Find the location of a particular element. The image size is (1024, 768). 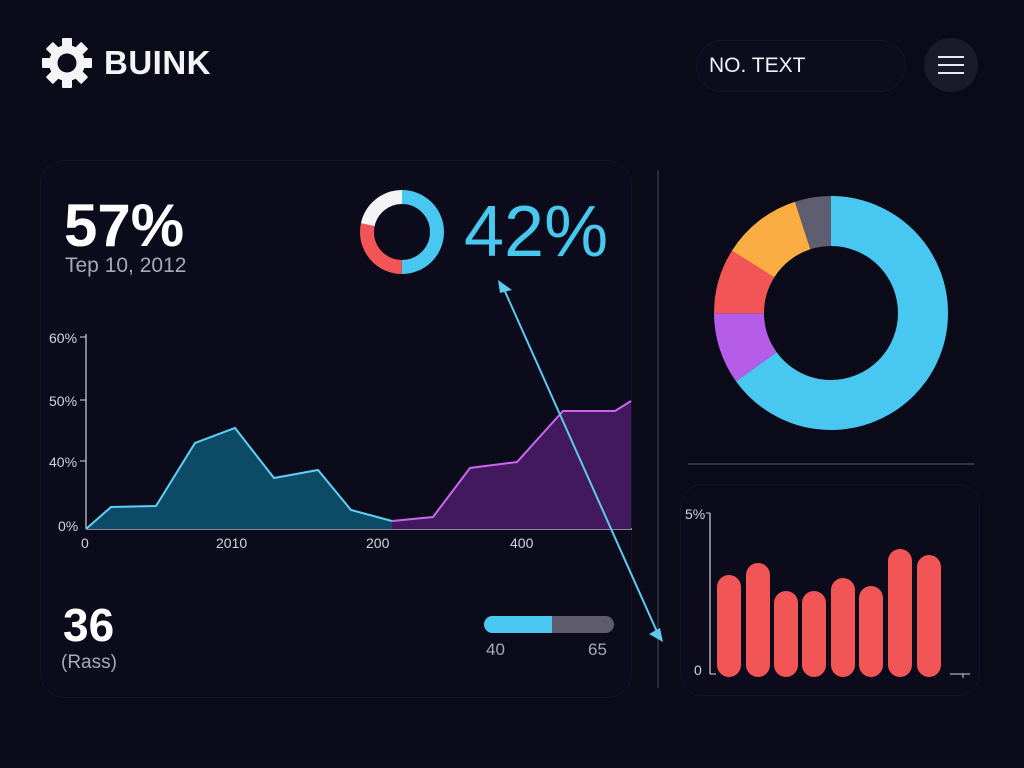

bar-y-tick-0: 0 is located at coordinates (698, 670).